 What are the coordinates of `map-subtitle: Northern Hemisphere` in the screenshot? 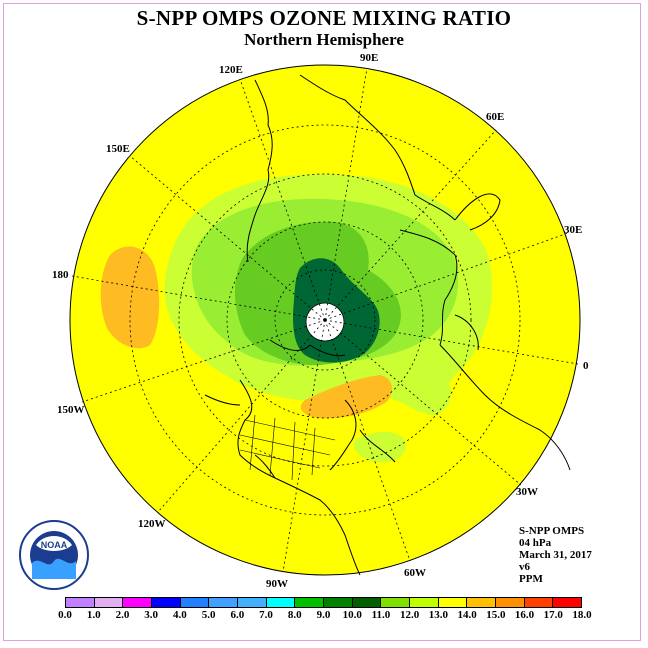 It's located at (324, 39).